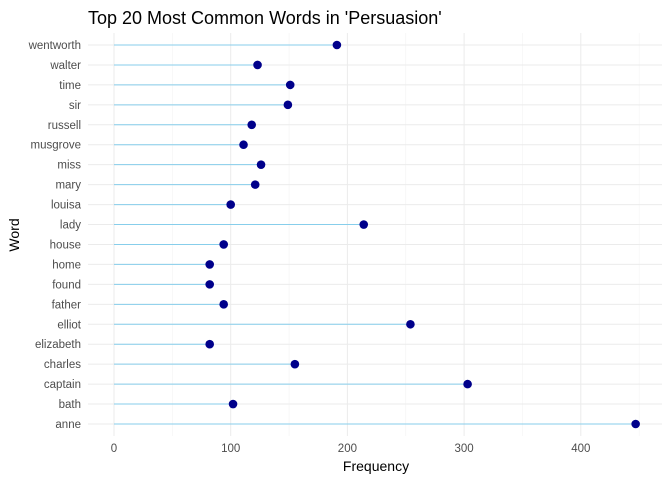  What do you see at coordinates (67, 305) in the screenshot?
I see `y-tick-label: father` at bounding box center [67, 305].